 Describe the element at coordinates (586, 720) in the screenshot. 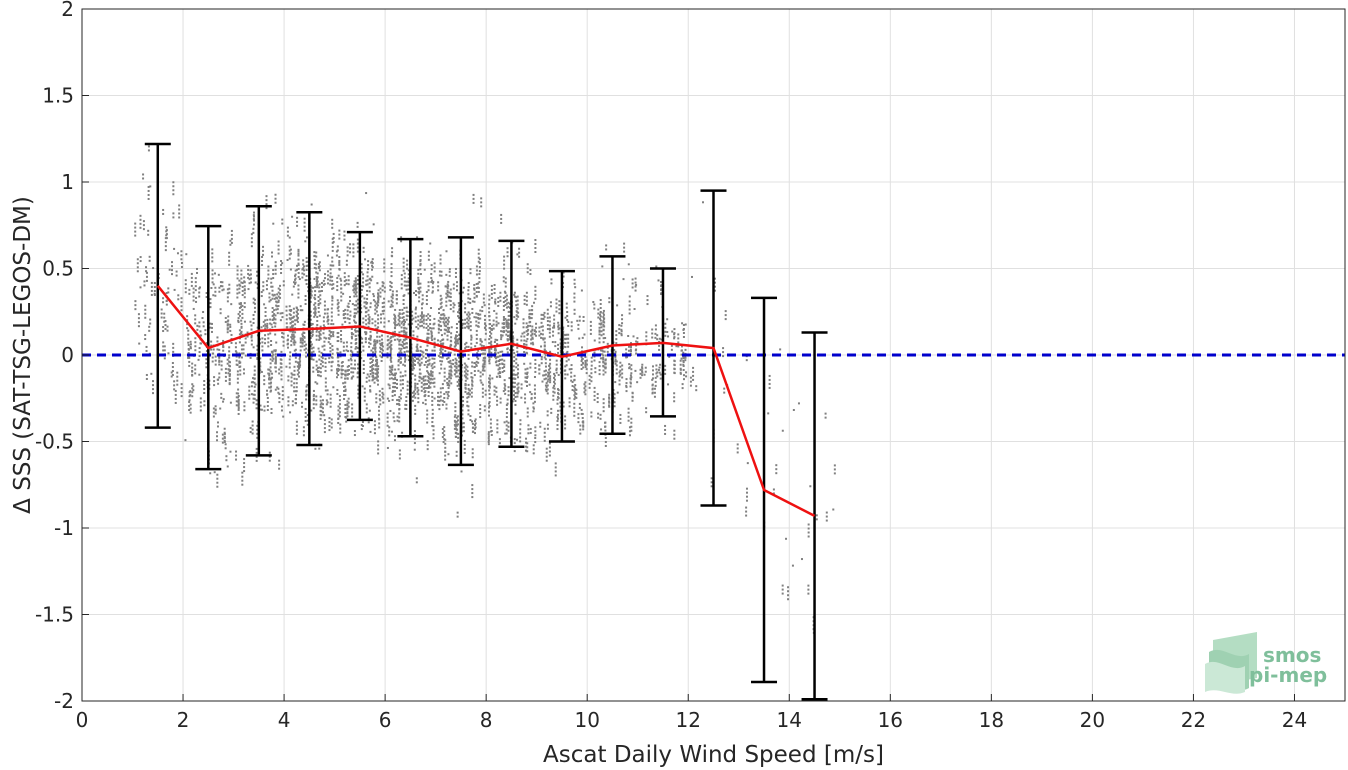

I see `x-tick-label: 10` at that location.